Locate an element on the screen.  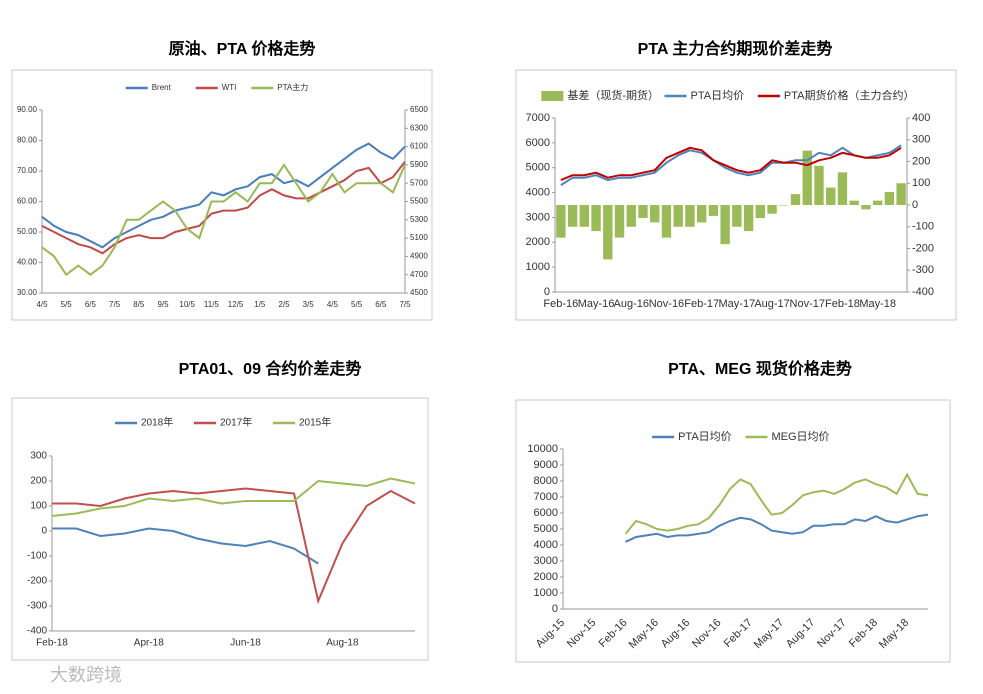
x-tick-label: 11/5 is located at coordinates (212, 304).